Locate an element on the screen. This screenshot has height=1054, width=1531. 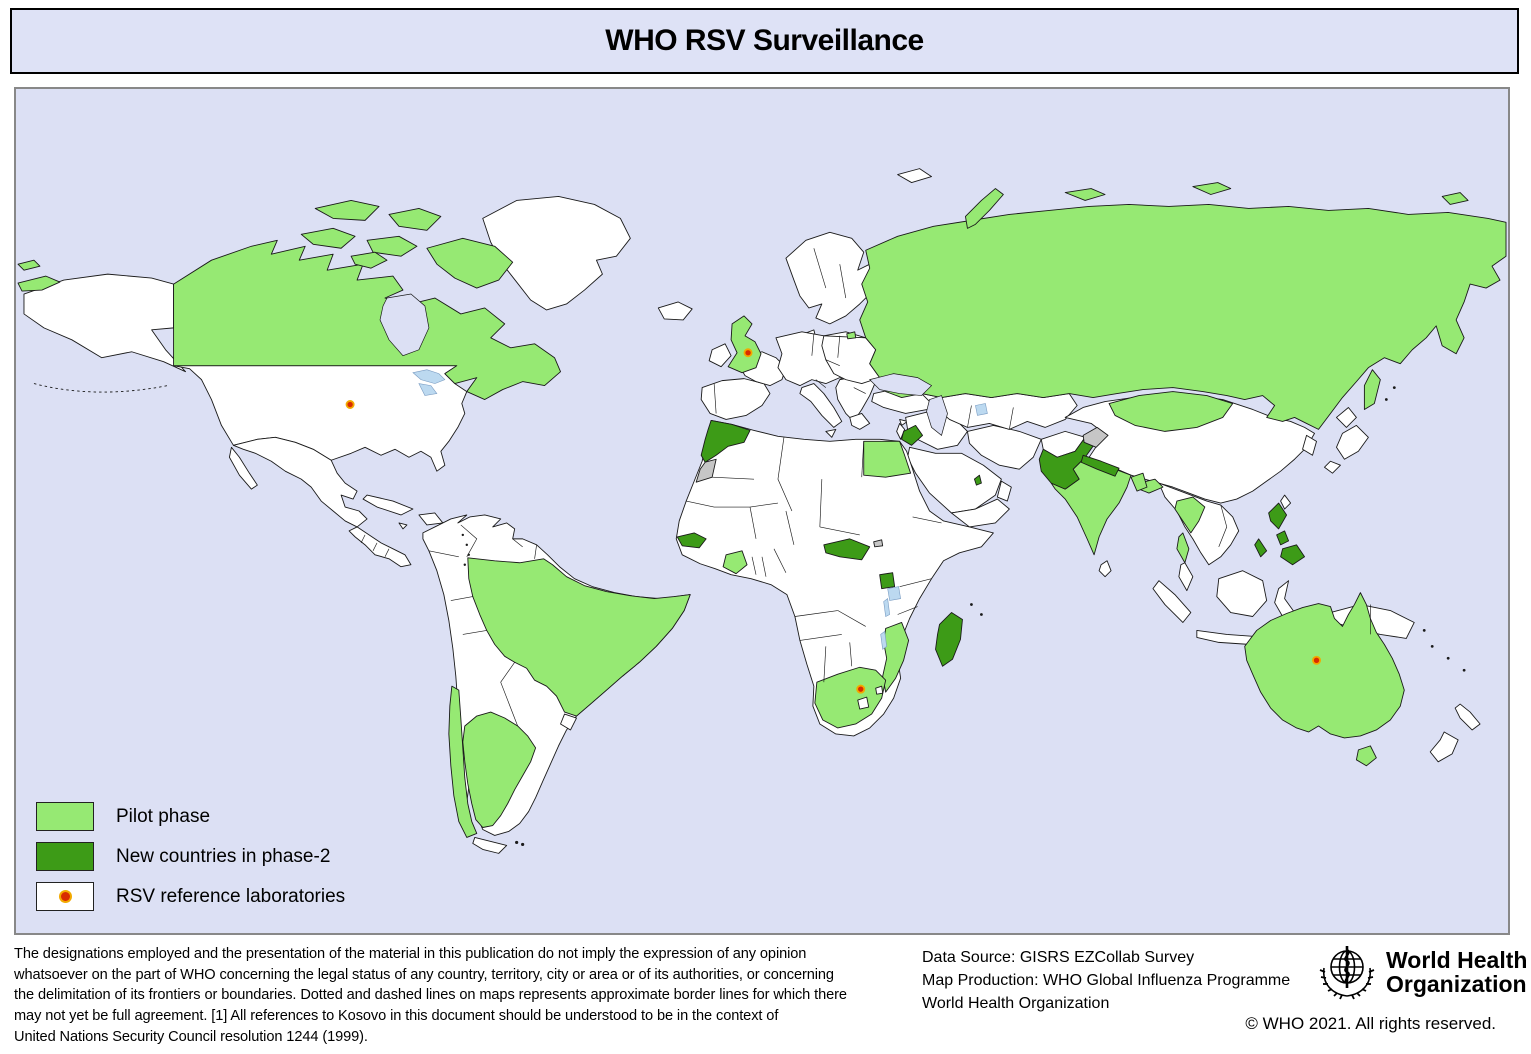
phase2-countries is located at coordinates (990, 543).